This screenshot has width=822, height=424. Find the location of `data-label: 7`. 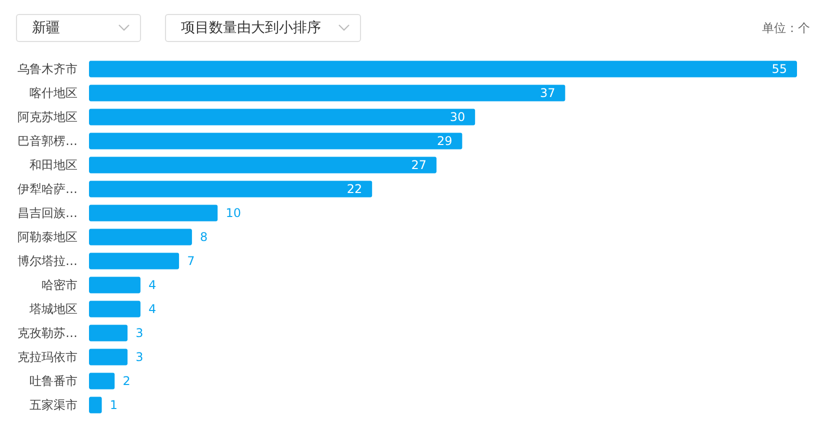

data-label: 7 is located at coordinates (191, 261).